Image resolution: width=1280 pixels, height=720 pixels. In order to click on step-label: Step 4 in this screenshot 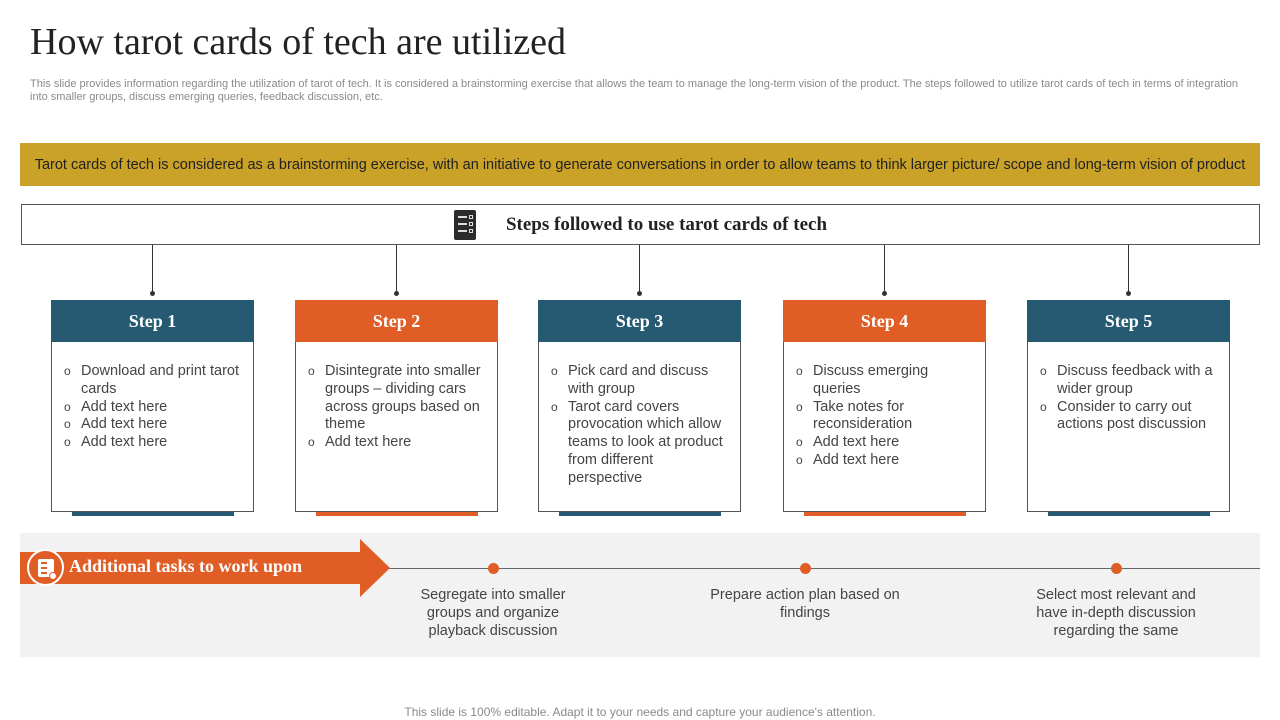, I will do `click(884, 320)`.